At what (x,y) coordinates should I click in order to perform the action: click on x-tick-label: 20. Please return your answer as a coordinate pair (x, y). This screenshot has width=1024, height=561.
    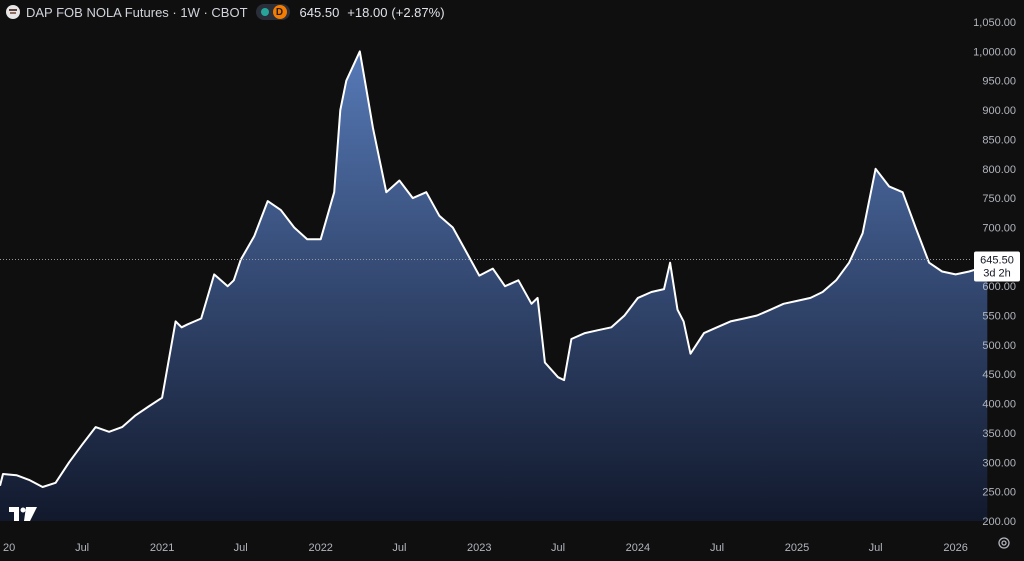
    Looking at the image, I should click on (9, 548).